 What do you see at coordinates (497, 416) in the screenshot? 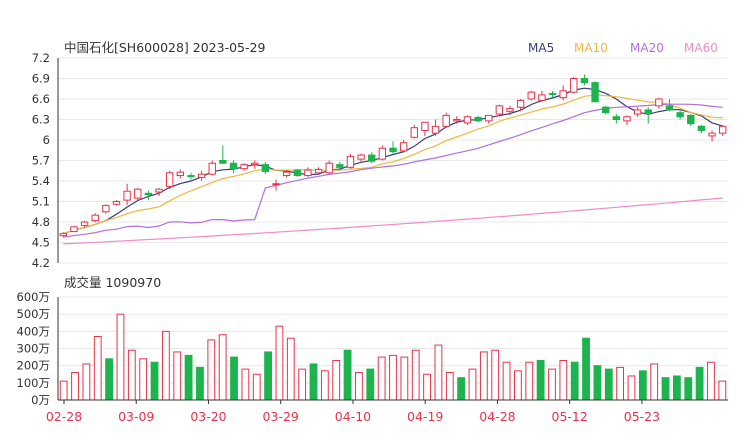
I see `date-tick-label: 04-28` at bounding box center [497, 416].